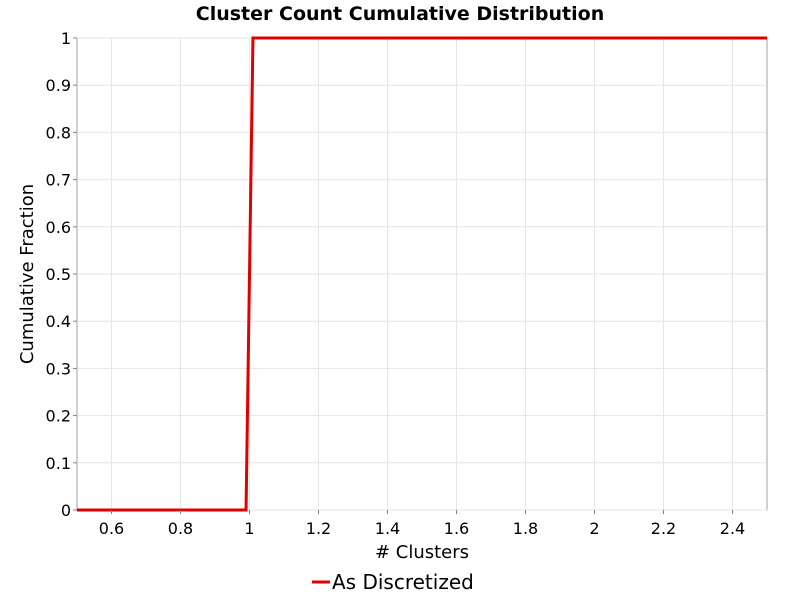 The height and width of the screenshot is (600, 800). What do you see at coordinates (58, 274) in the screenshot?
I see `y-tick-label: 0.5` at bounding box center [58, 274].